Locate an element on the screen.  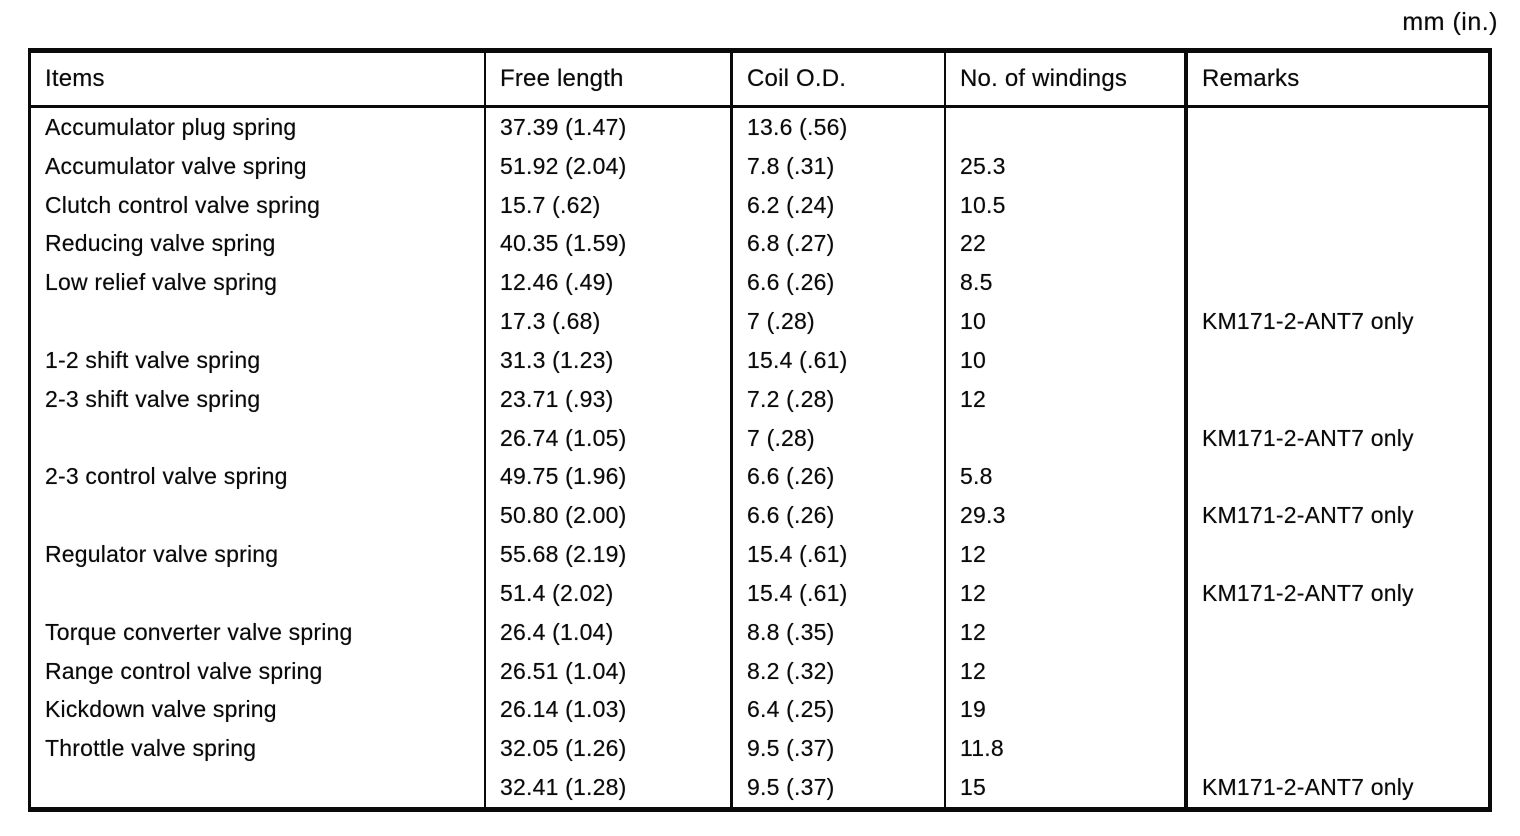
cell-item: Throttle valve spring is located at coordinates (151, 748).